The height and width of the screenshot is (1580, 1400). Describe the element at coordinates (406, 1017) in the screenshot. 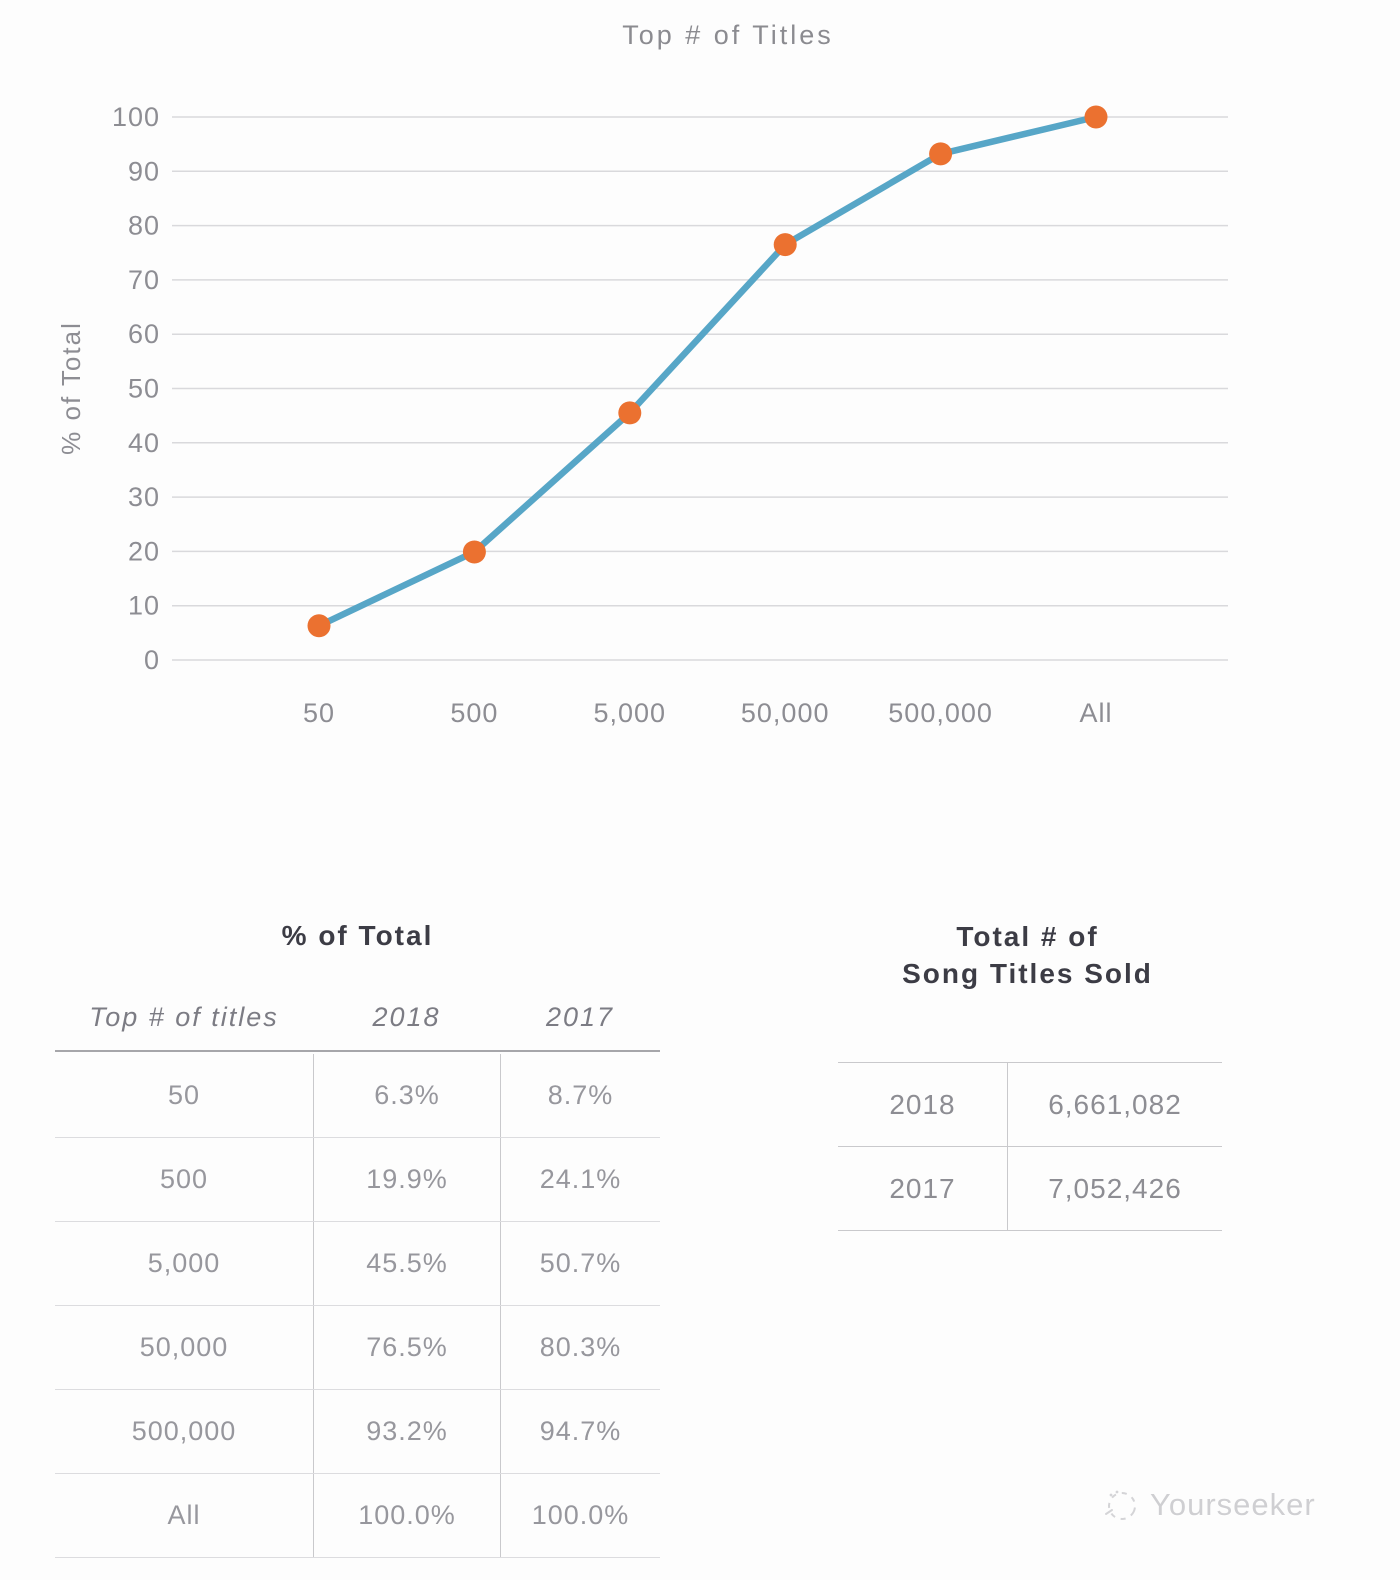

I see `column-header-2018: 2018` at that location.